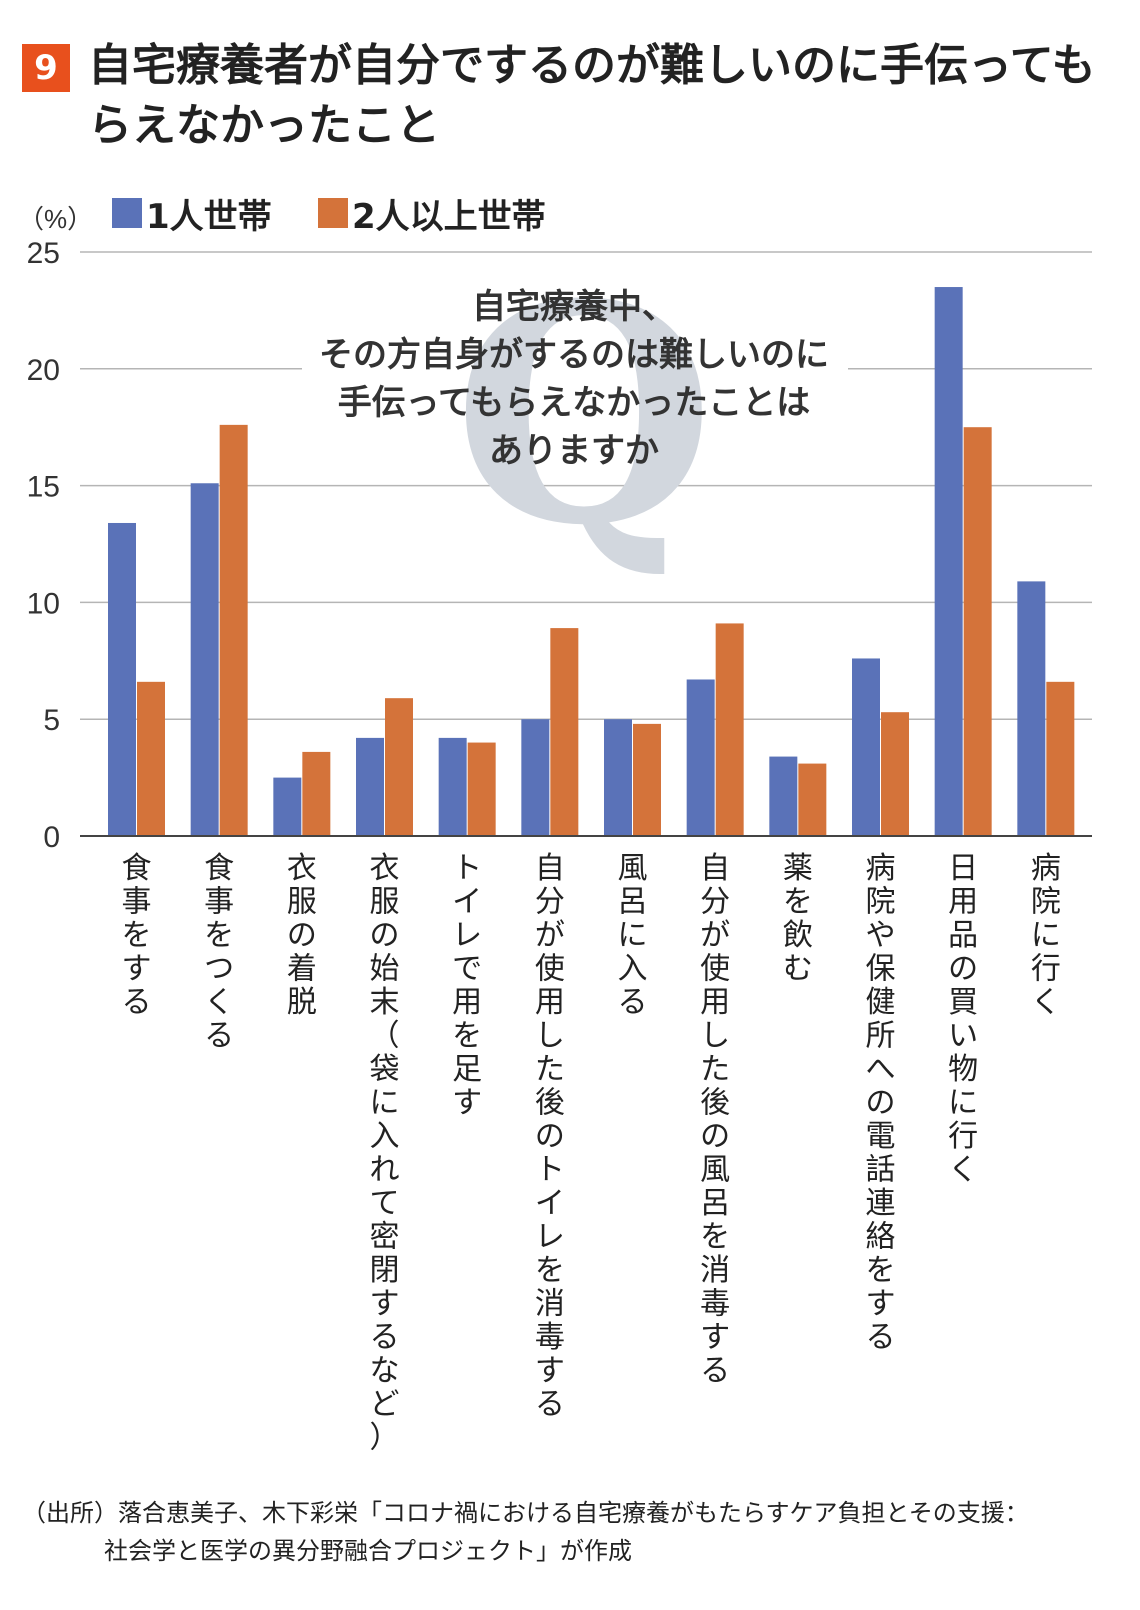  Describe the element at coordinates (963, 1019) in the screenshot. I see `category-label: 日用品の買い物に行く` at that location.